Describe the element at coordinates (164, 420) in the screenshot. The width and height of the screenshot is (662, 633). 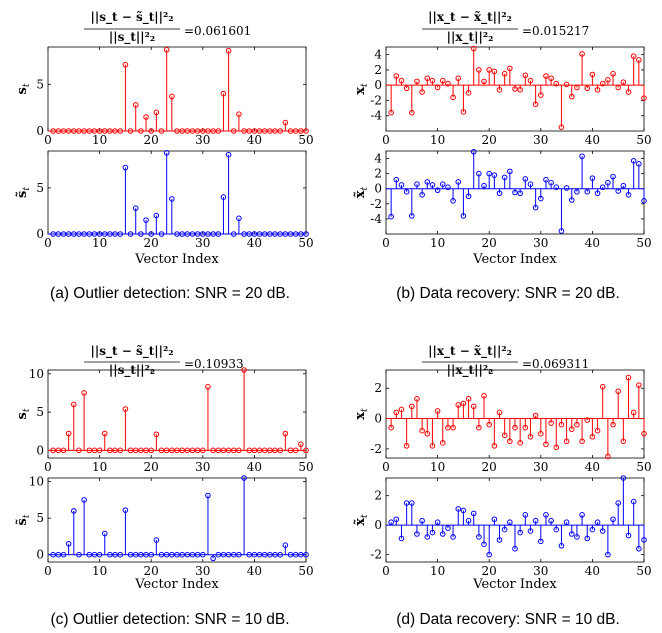
I see `axes-c-top: 0 10 20 30 40 50 0 5 10 st` at that location.